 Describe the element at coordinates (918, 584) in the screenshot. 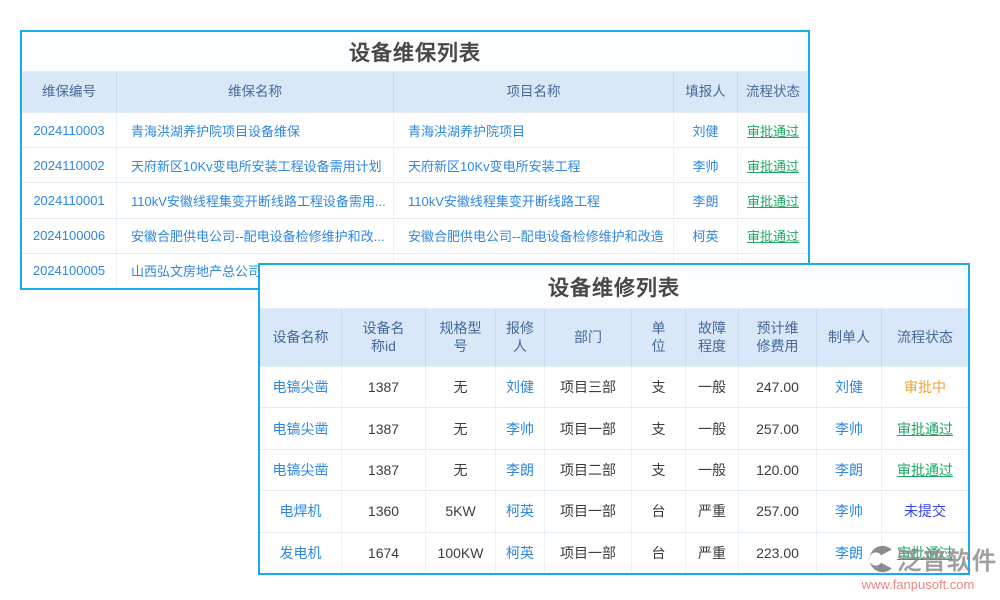

I see `watermark-url: www.fanpusoft.com` at that location.